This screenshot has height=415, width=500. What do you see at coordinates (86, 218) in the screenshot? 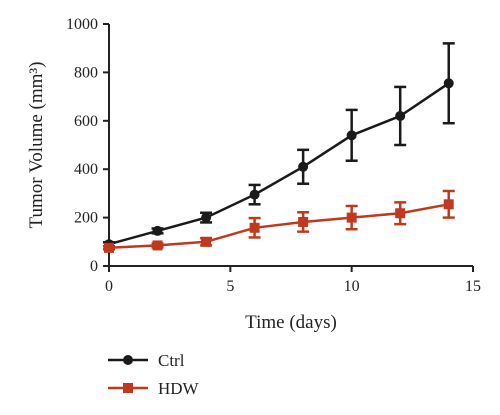
I see `y-tick-label: 200` at bounding box center [86, 218].